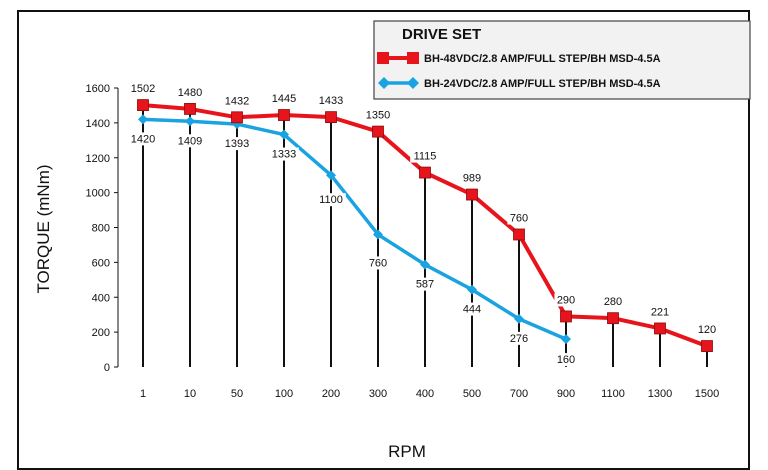 Image resolution: width=768 pixels, height=470 pixels. Describe the element at coordinates (542, 84) in the screenshot. I see `legend-label: BH-24VDC/2.8 AMP/FULL STEP/BH MSD-4.5A` at that location.